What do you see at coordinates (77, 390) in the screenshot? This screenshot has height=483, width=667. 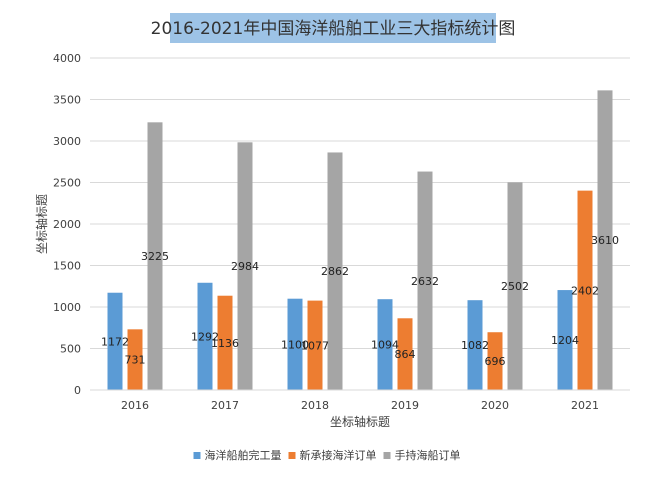 I see `y-tick-label: 0` at bounding box center [77, 390].